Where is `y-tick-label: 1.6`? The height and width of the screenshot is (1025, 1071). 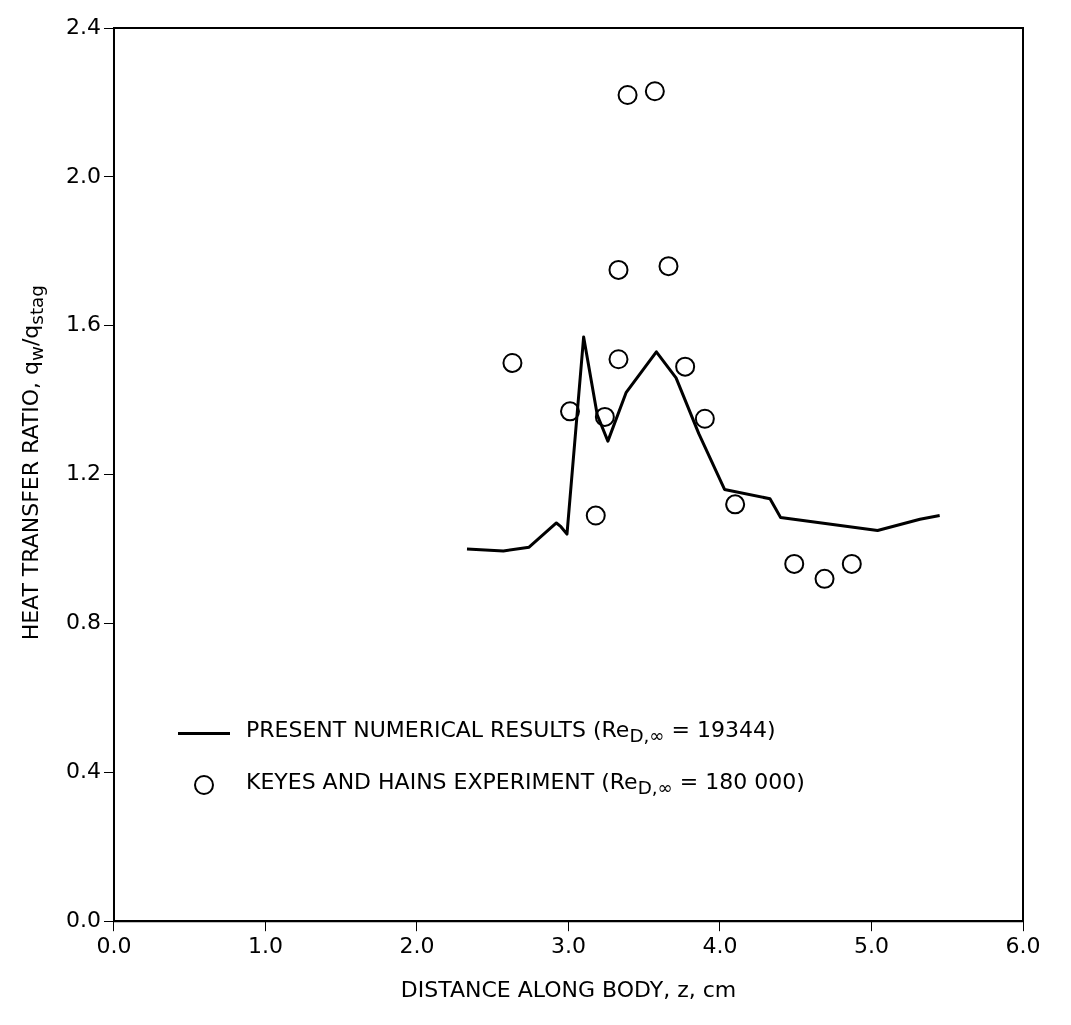 y-tick-label: 1.6 is located at coordinates (83, 324).